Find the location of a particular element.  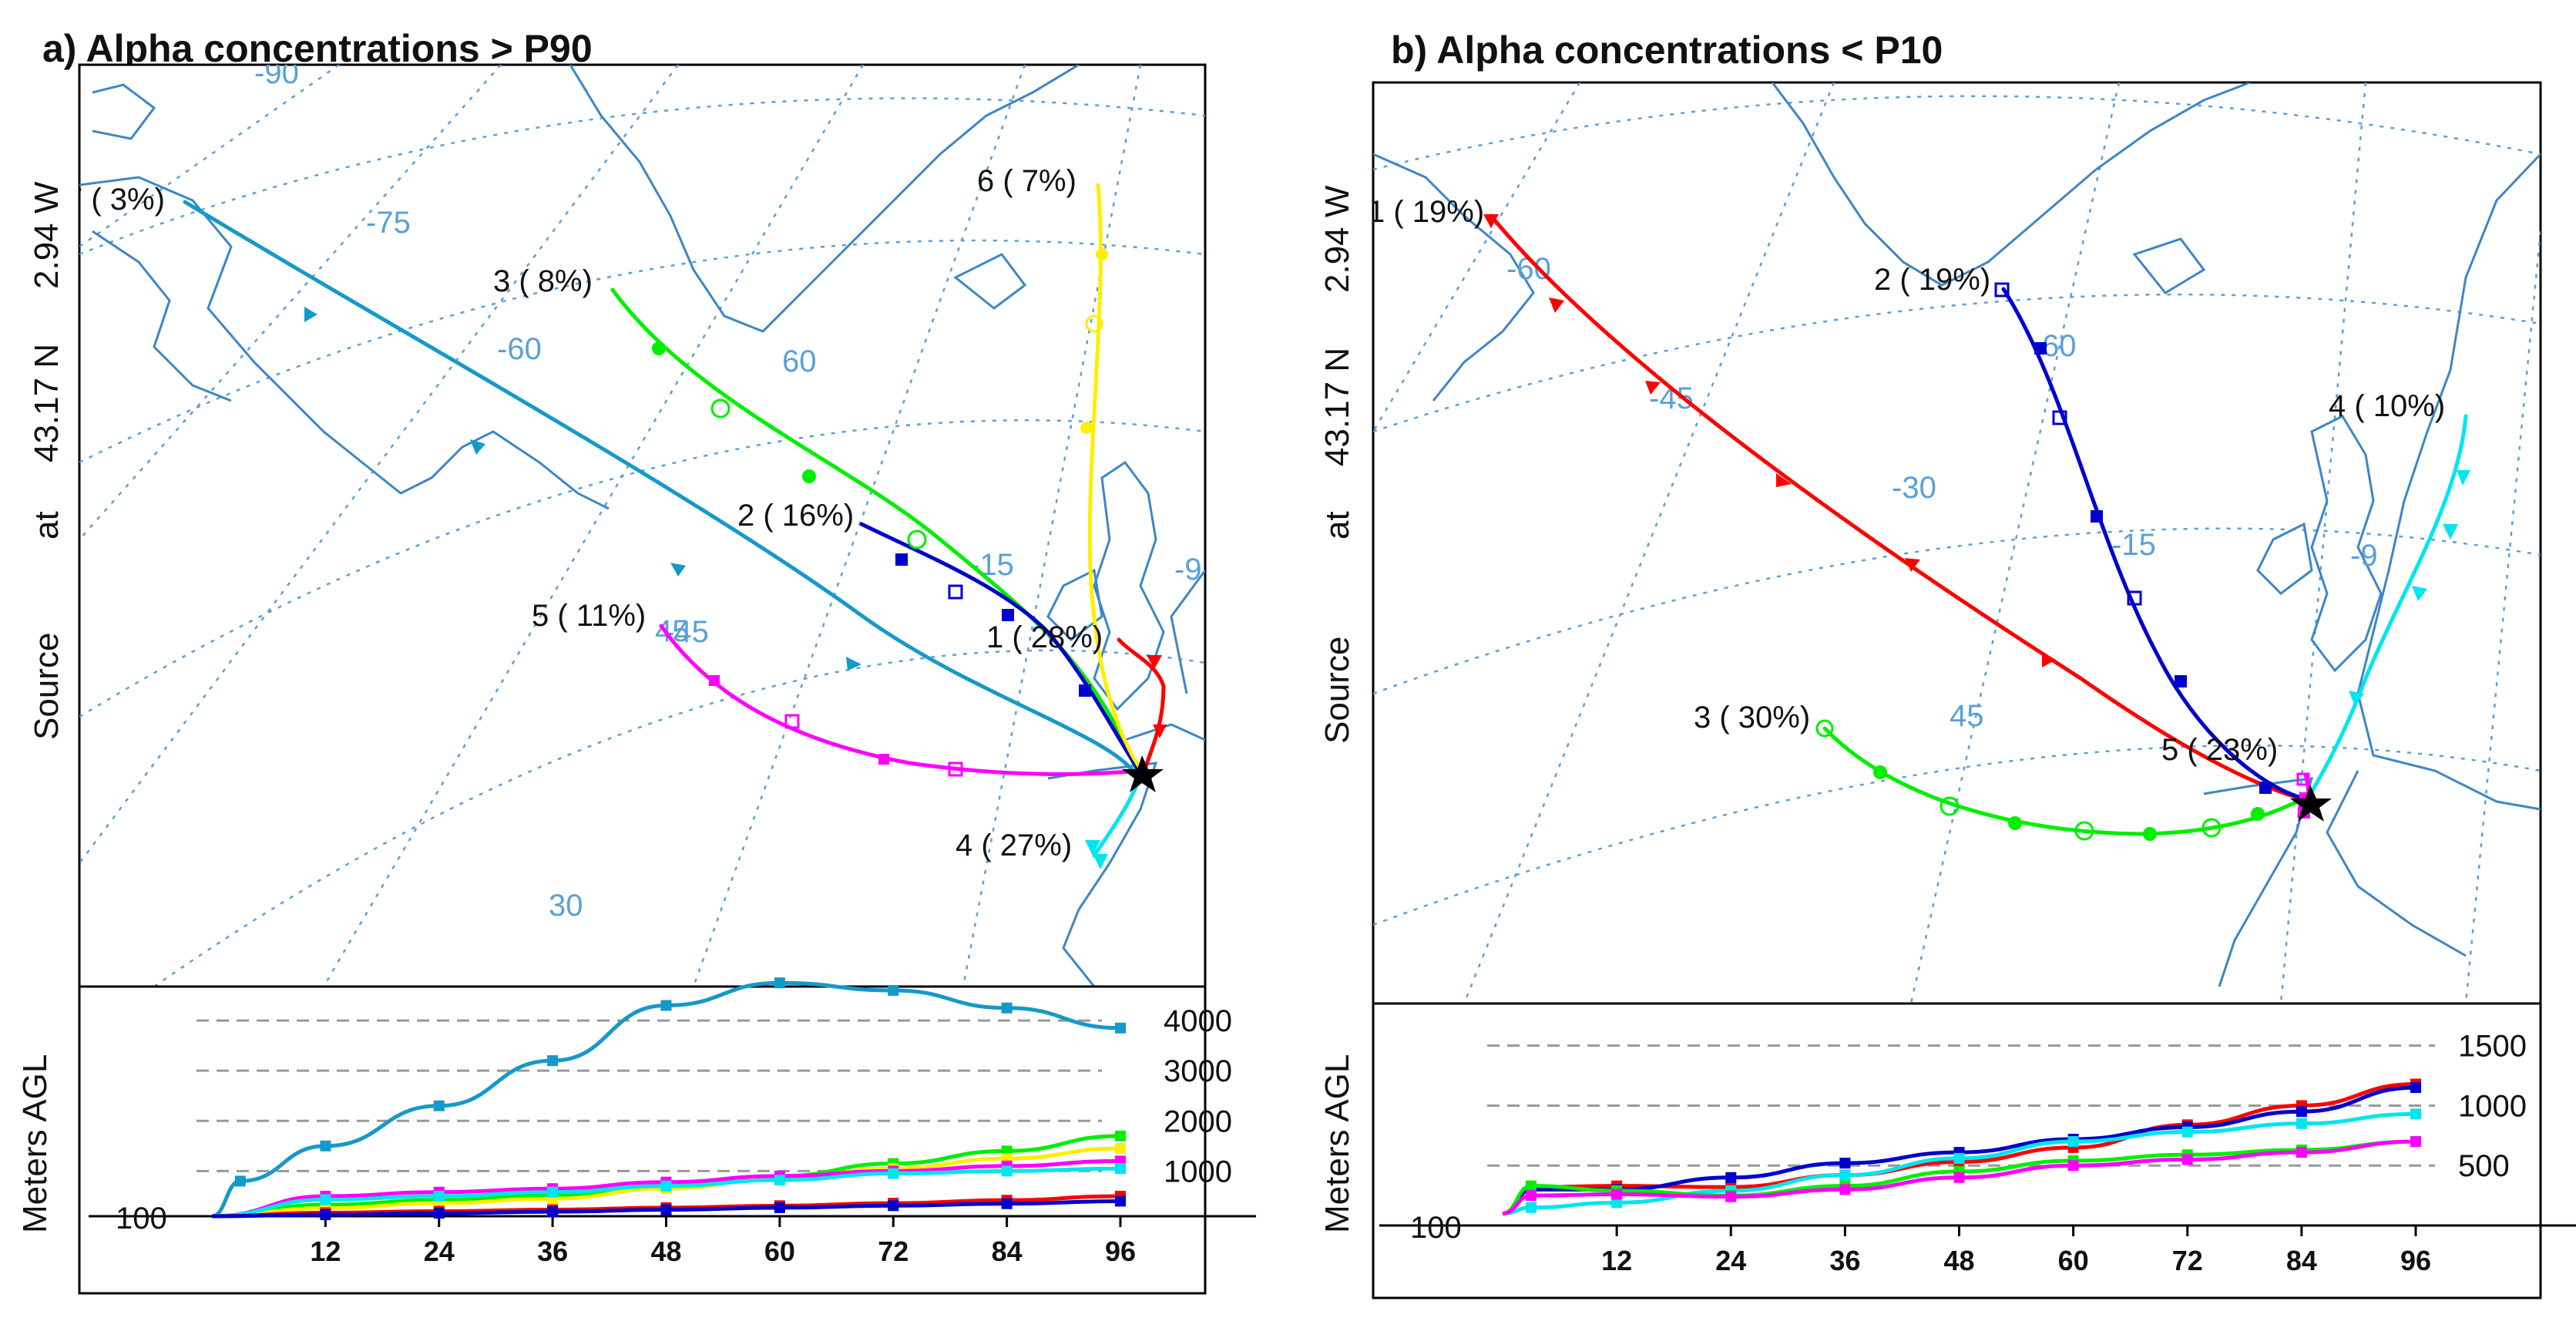

x-tick-label: 24 is located at coordinates (1730, 1260).